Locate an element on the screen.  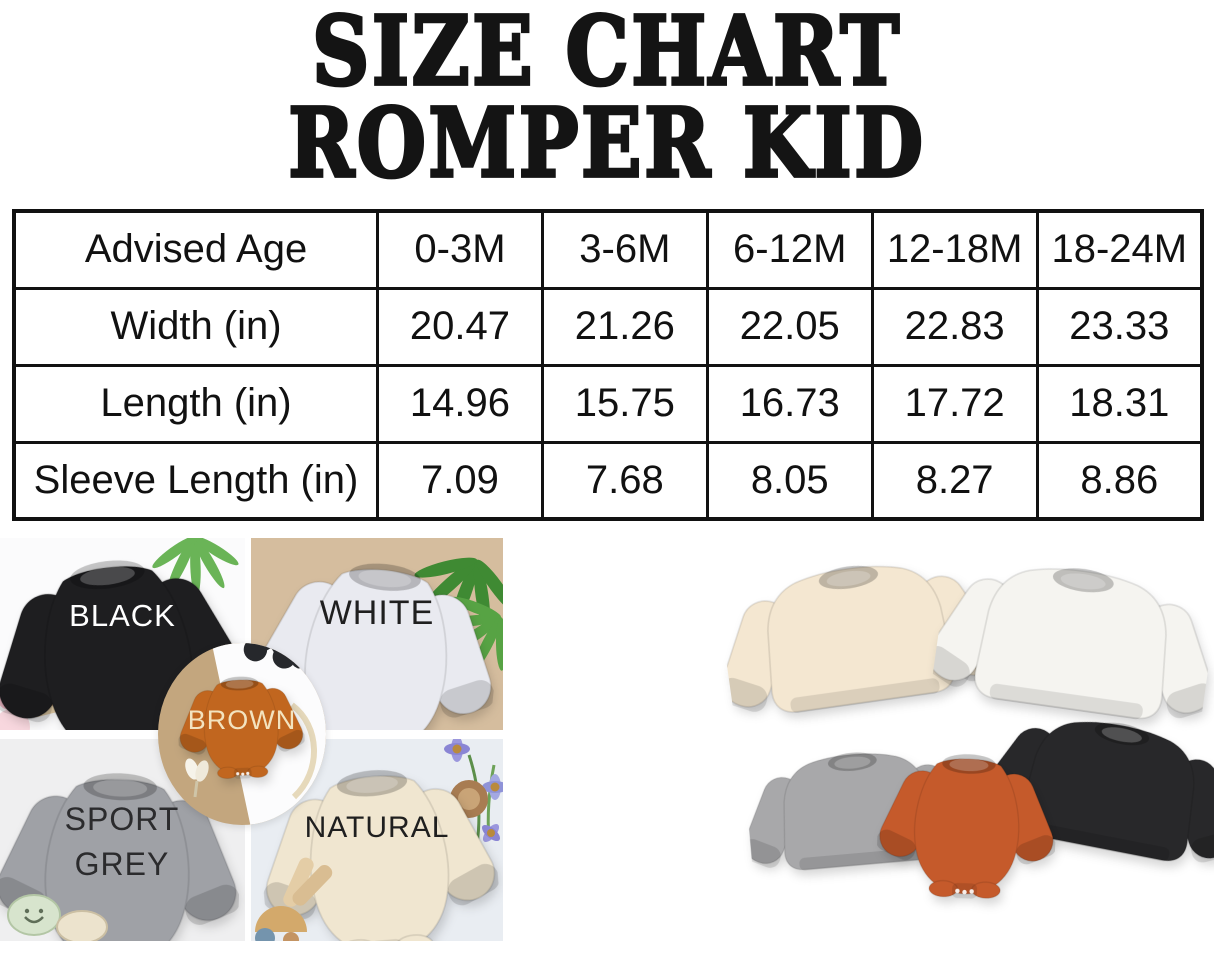
age-col-header: 0-3M is located at coordinates (460, 249).